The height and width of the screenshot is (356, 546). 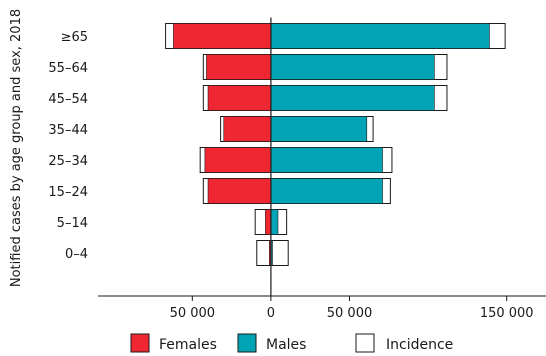 What do you see at coordinates (68, 146) in the screenshot?
I see `category-labels: ≥65 55–64 45–54 35–44 25–34 15–24 5–14 0–4` at bounding box center [68, 146].